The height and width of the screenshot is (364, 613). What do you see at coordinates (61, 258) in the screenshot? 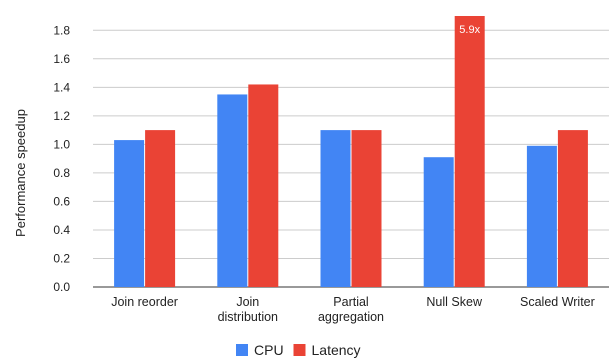
I see `y-tick-label: 0.2` at bounding box center [61, 258].